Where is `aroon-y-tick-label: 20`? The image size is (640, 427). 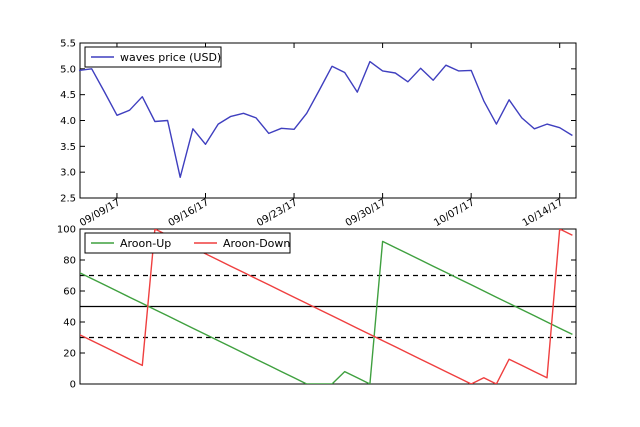 aroon-y-tick-label: 20 is located at coordinates (69, 354).